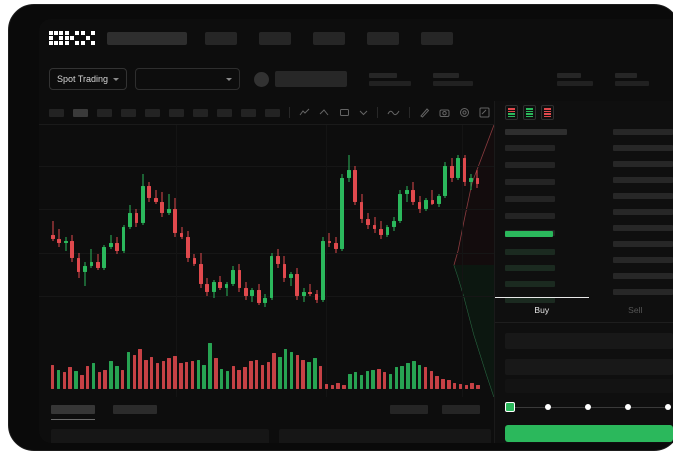 The image size is (673, 453). Describe the element at coordinates (444, 112) in the screenshot. I see `camera-icon` at that location.